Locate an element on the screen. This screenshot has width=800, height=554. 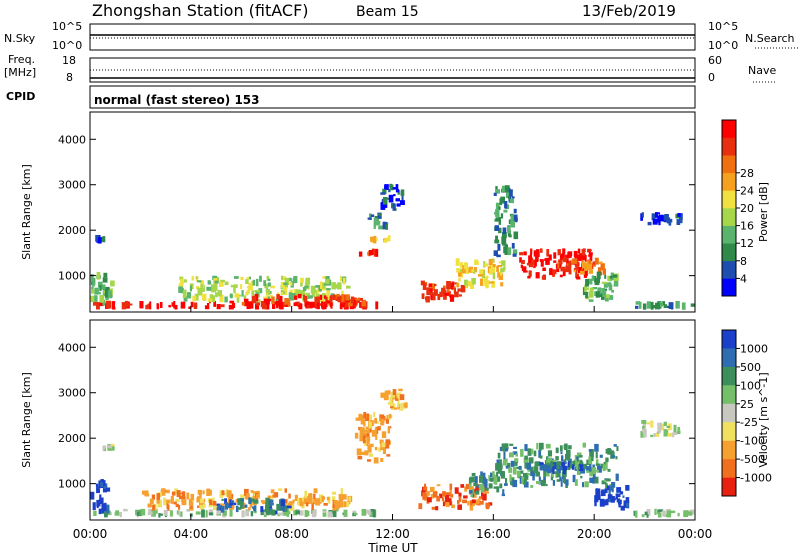
cpid-text: normal (fast stereo) 153 is located at coordinates (177, 100).